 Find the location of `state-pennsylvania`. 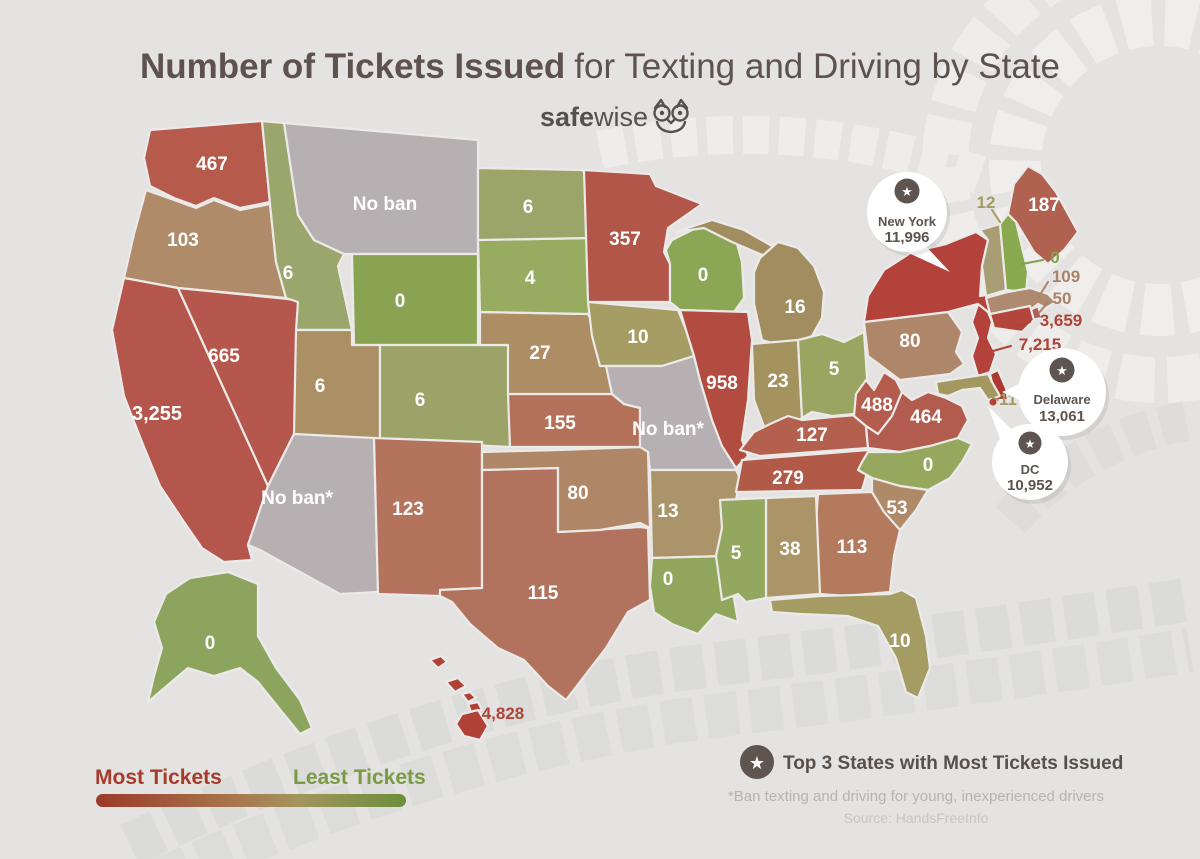

state-pennsylvania is located at coordinates (914, 346).